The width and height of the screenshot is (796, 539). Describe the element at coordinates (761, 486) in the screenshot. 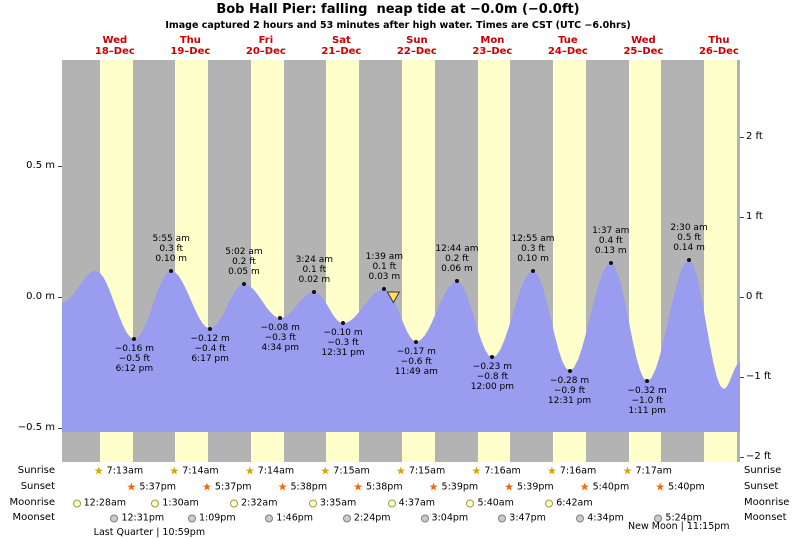

I see `sunset-row-label-right: Sunset` at that location.